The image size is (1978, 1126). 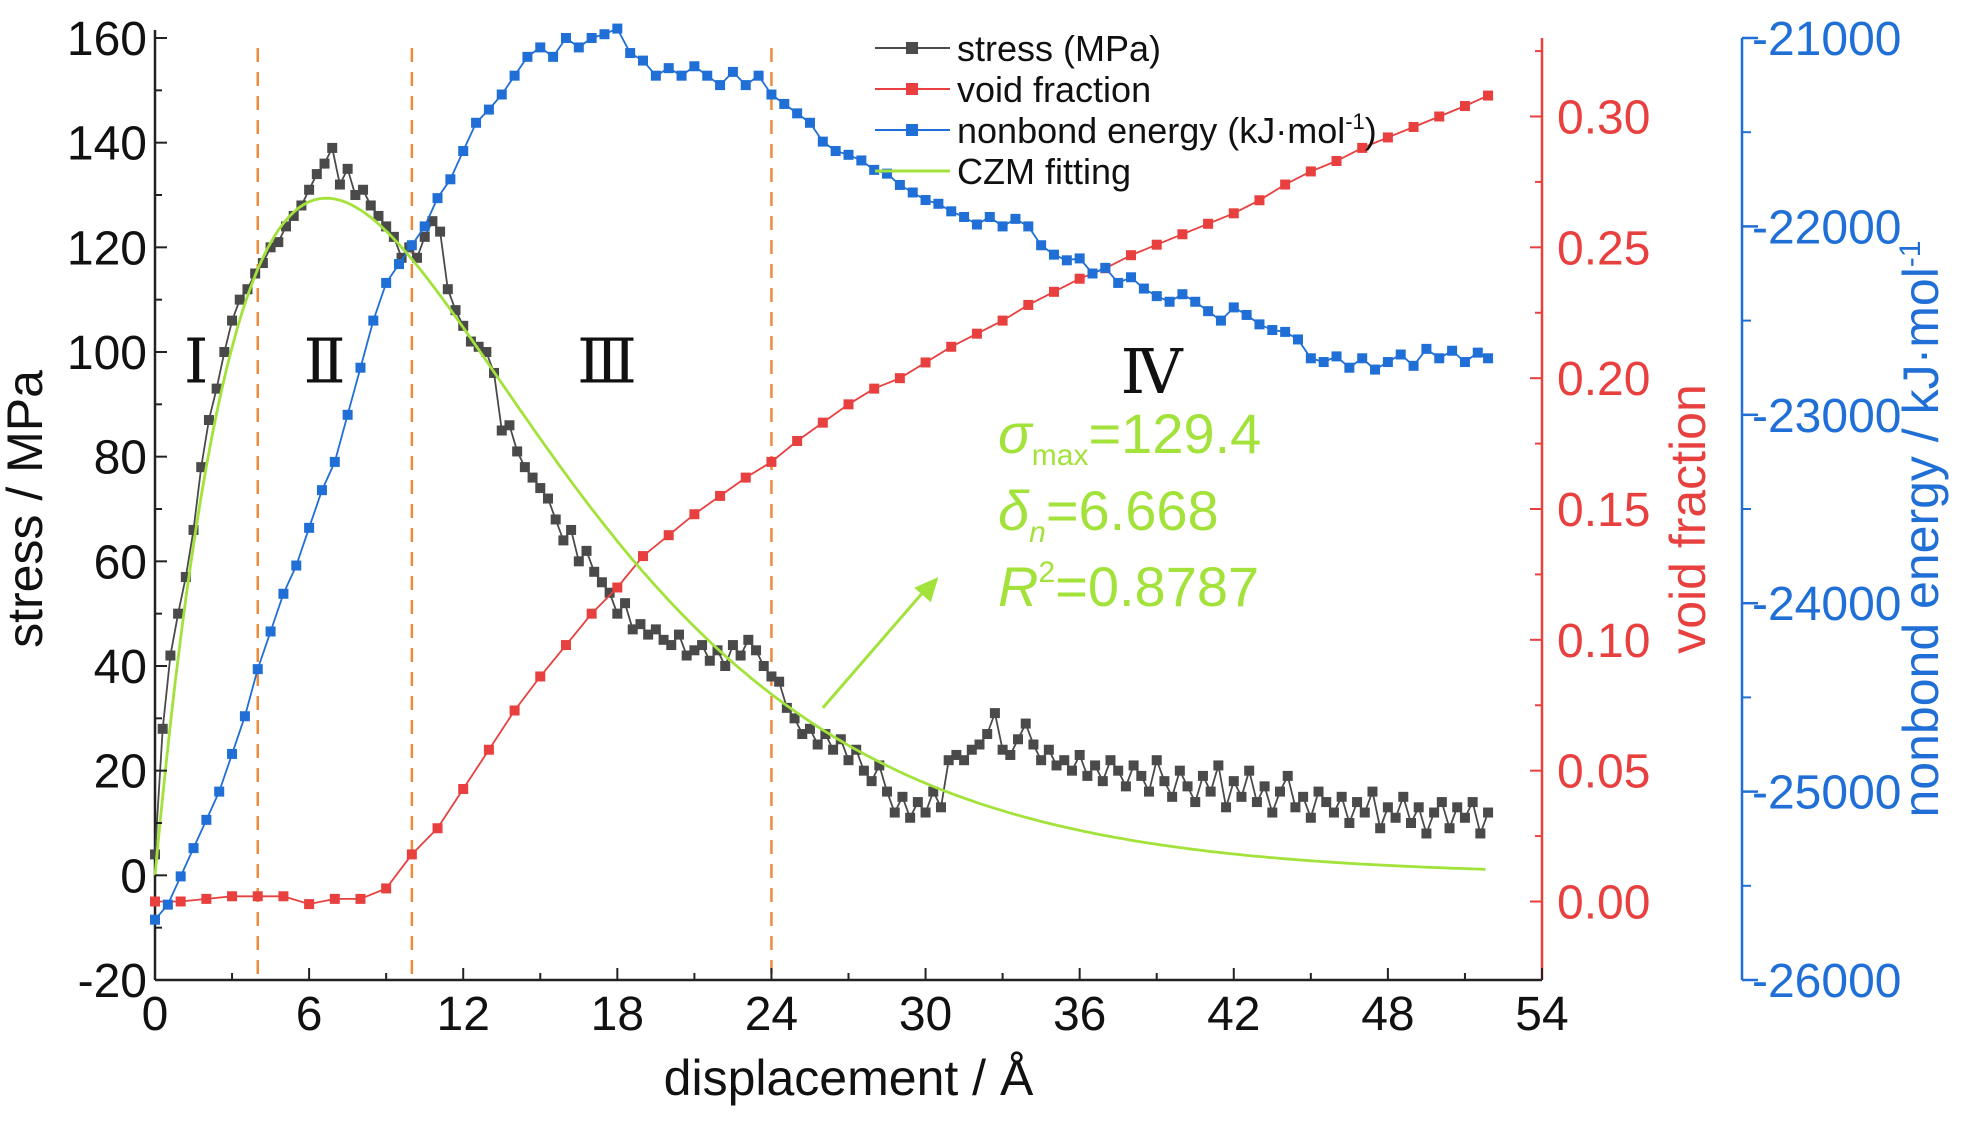 I want to click on region-label: Ⅳ, so click(x=1152, y=373).